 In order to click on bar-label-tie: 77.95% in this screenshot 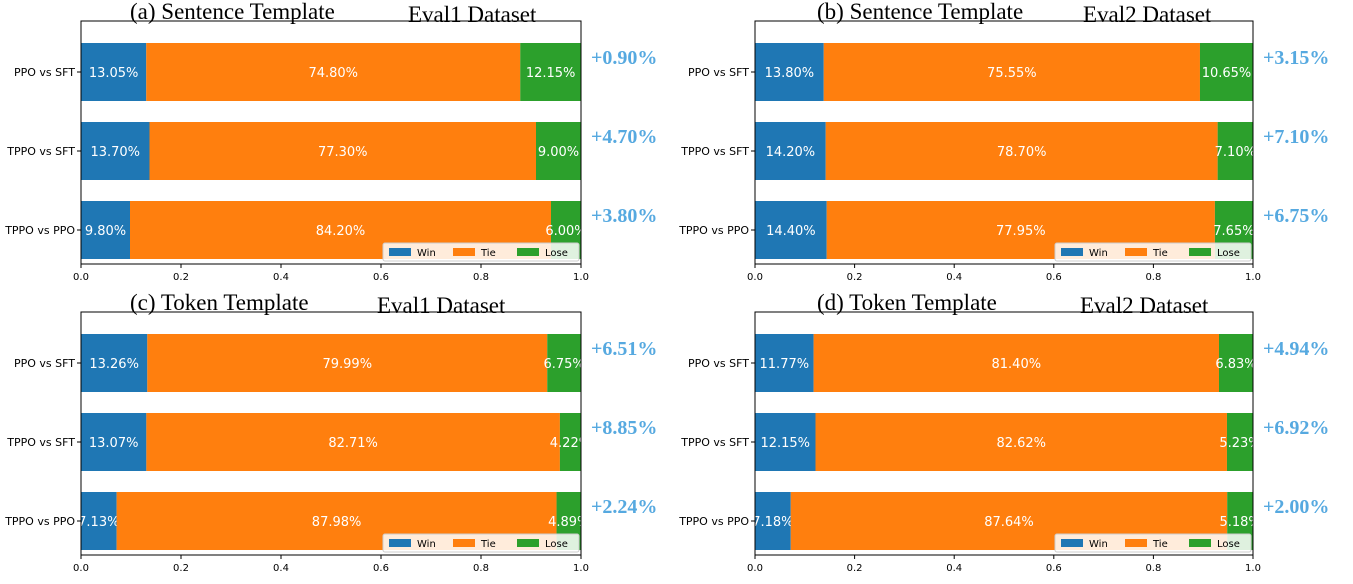, I will do `click(1021, 231)`.